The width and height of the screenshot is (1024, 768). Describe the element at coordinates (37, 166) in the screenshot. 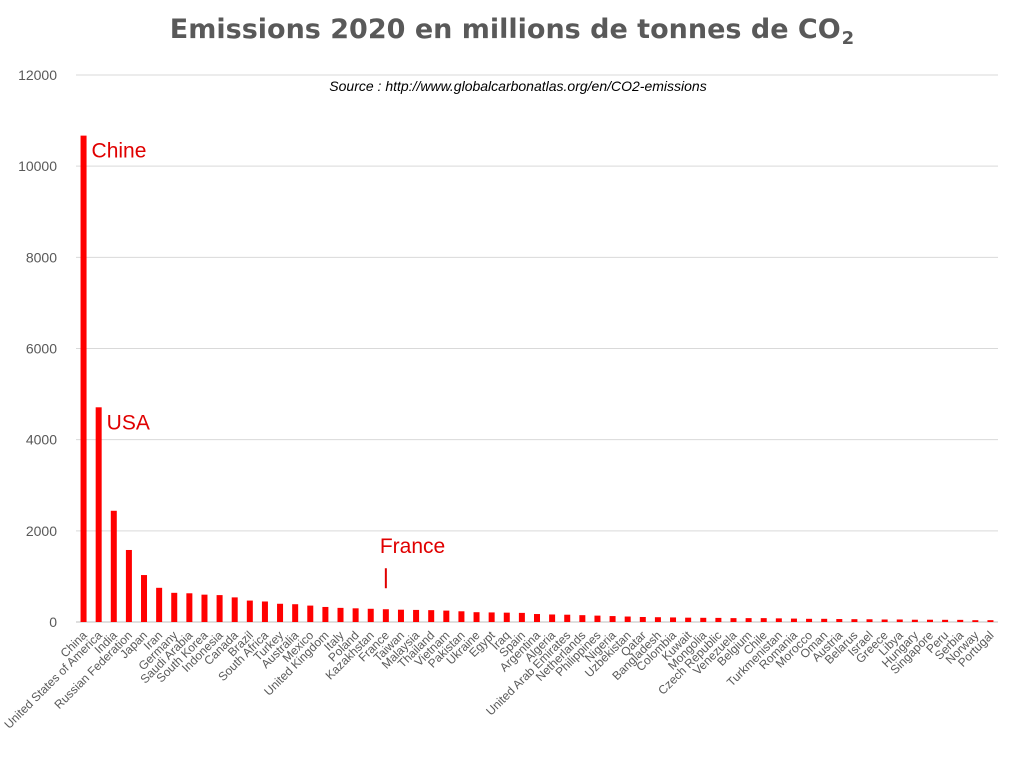

I see `y-tick-label: 10000` at that location.